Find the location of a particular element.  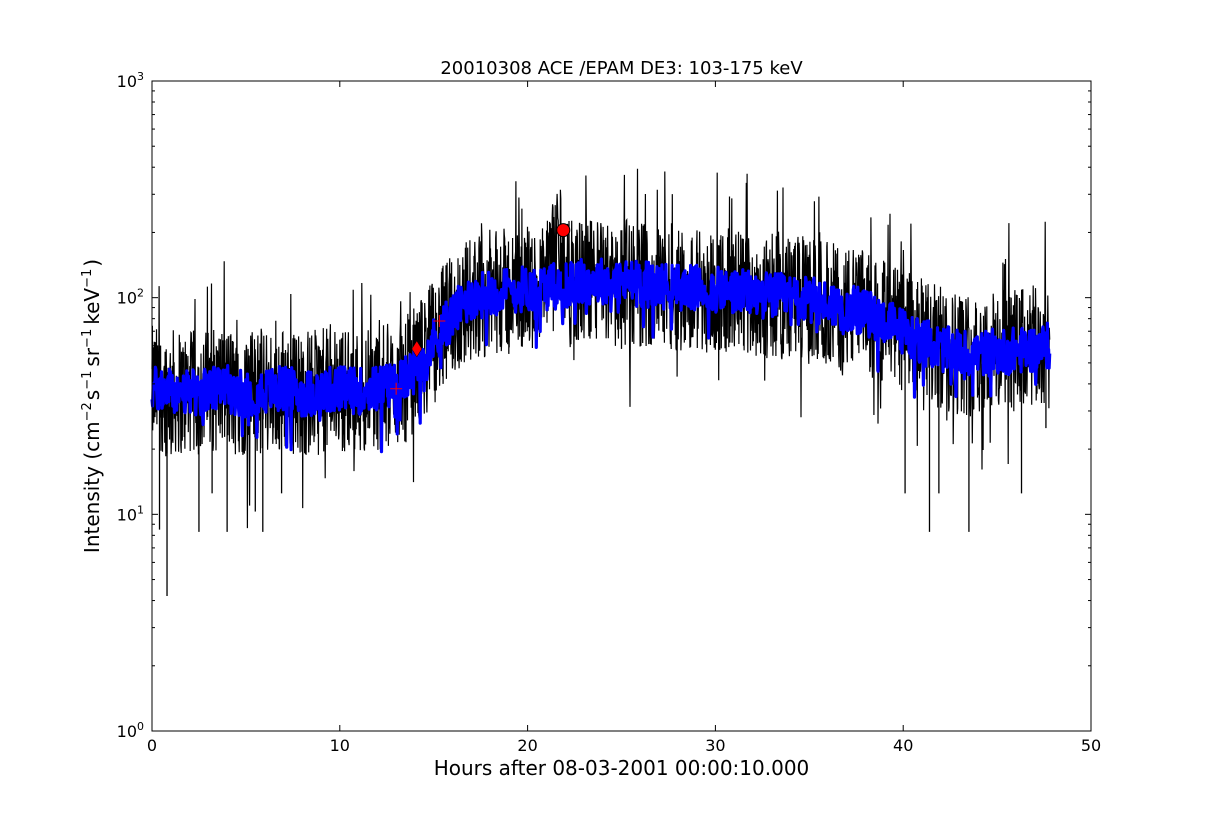

y-axis-label-unit: sr is located at coordinates (92, 356).